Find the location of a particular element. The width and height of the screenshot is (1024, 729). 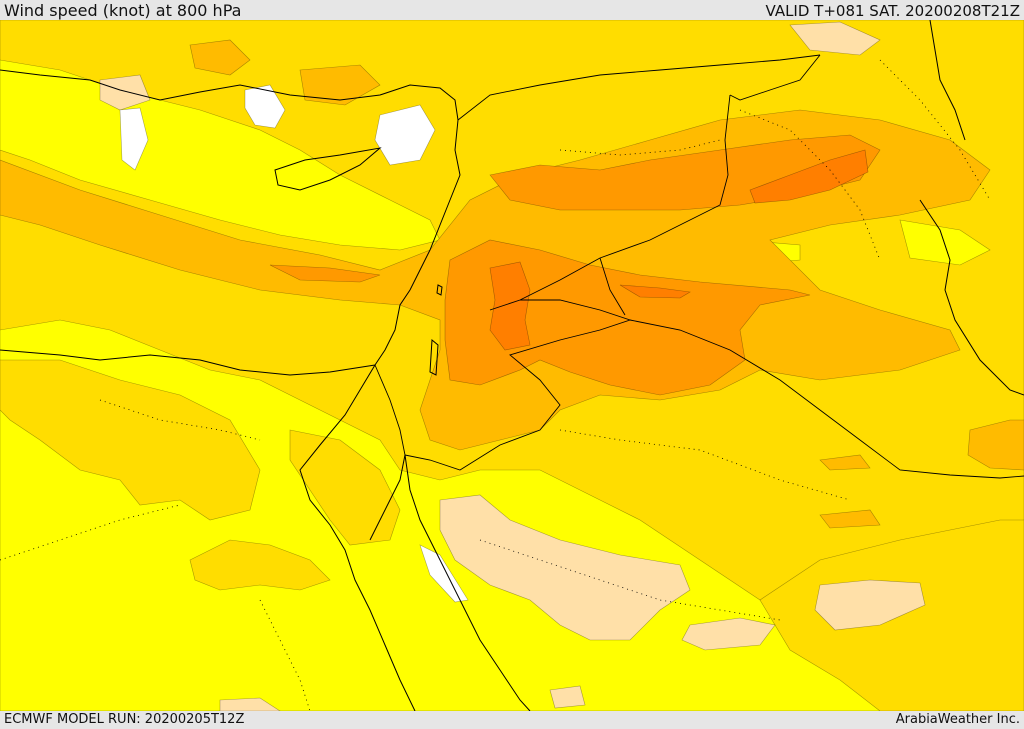

model-run: ECMWF MODEL RUN: 20200205T12Z is located at coordinates (124, 719).